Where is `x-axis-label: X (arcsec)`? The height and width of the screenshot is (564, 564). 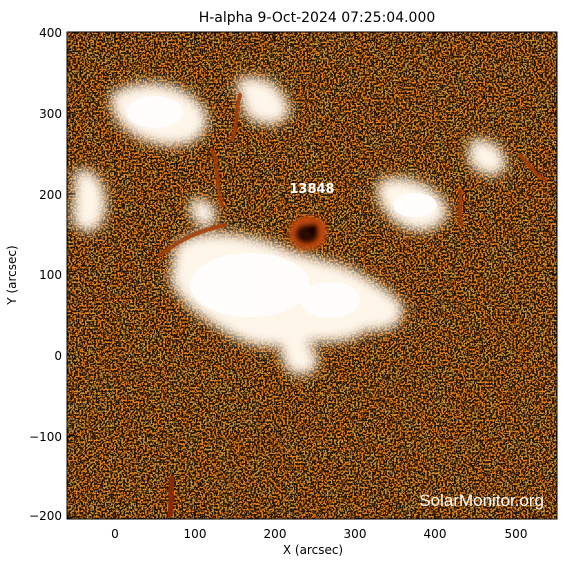 x-axis-label: X (arcsec) is located at coordinates (313, 550).